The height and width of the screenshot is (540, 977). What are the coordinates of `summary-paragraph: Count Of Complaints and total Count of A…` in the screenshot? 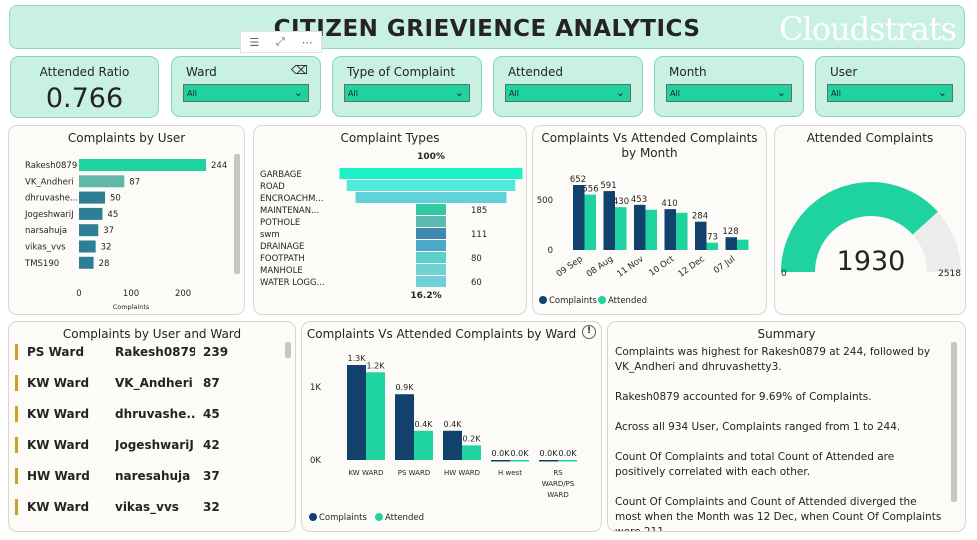 It's located at (755, 464).